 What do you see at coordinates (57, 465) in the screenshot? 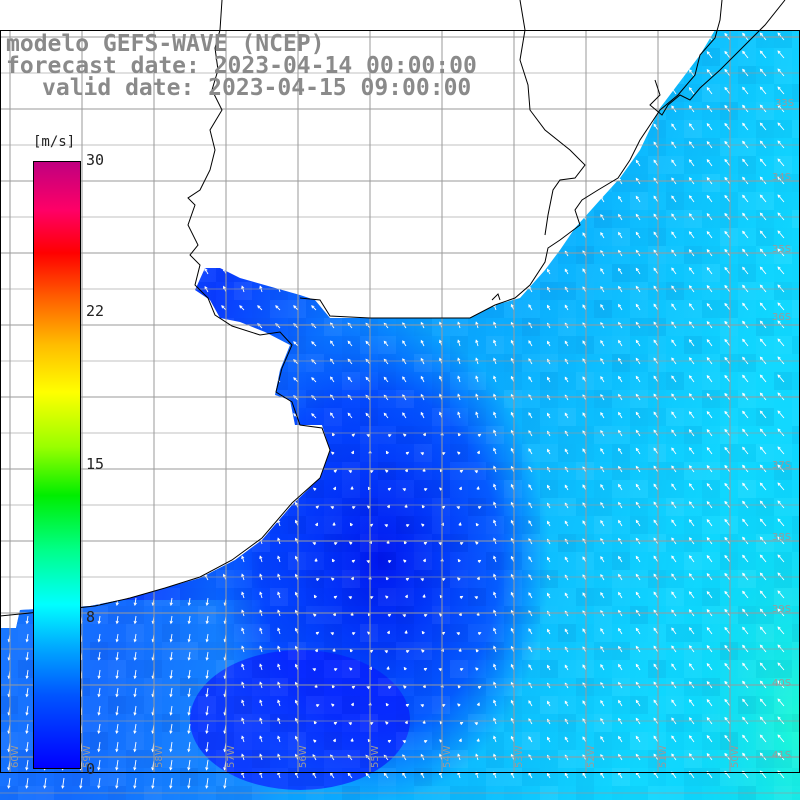
I see `colorbar` at bounding box center [57, 465].